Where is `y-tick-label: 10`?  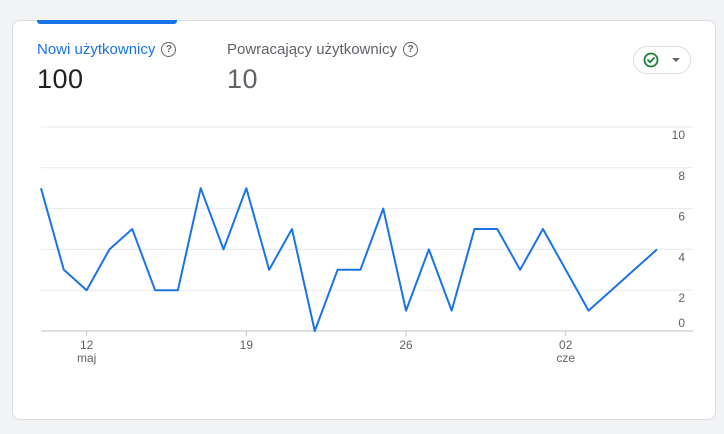 y-tick-label: 10 is located at coordinates (679, 135).